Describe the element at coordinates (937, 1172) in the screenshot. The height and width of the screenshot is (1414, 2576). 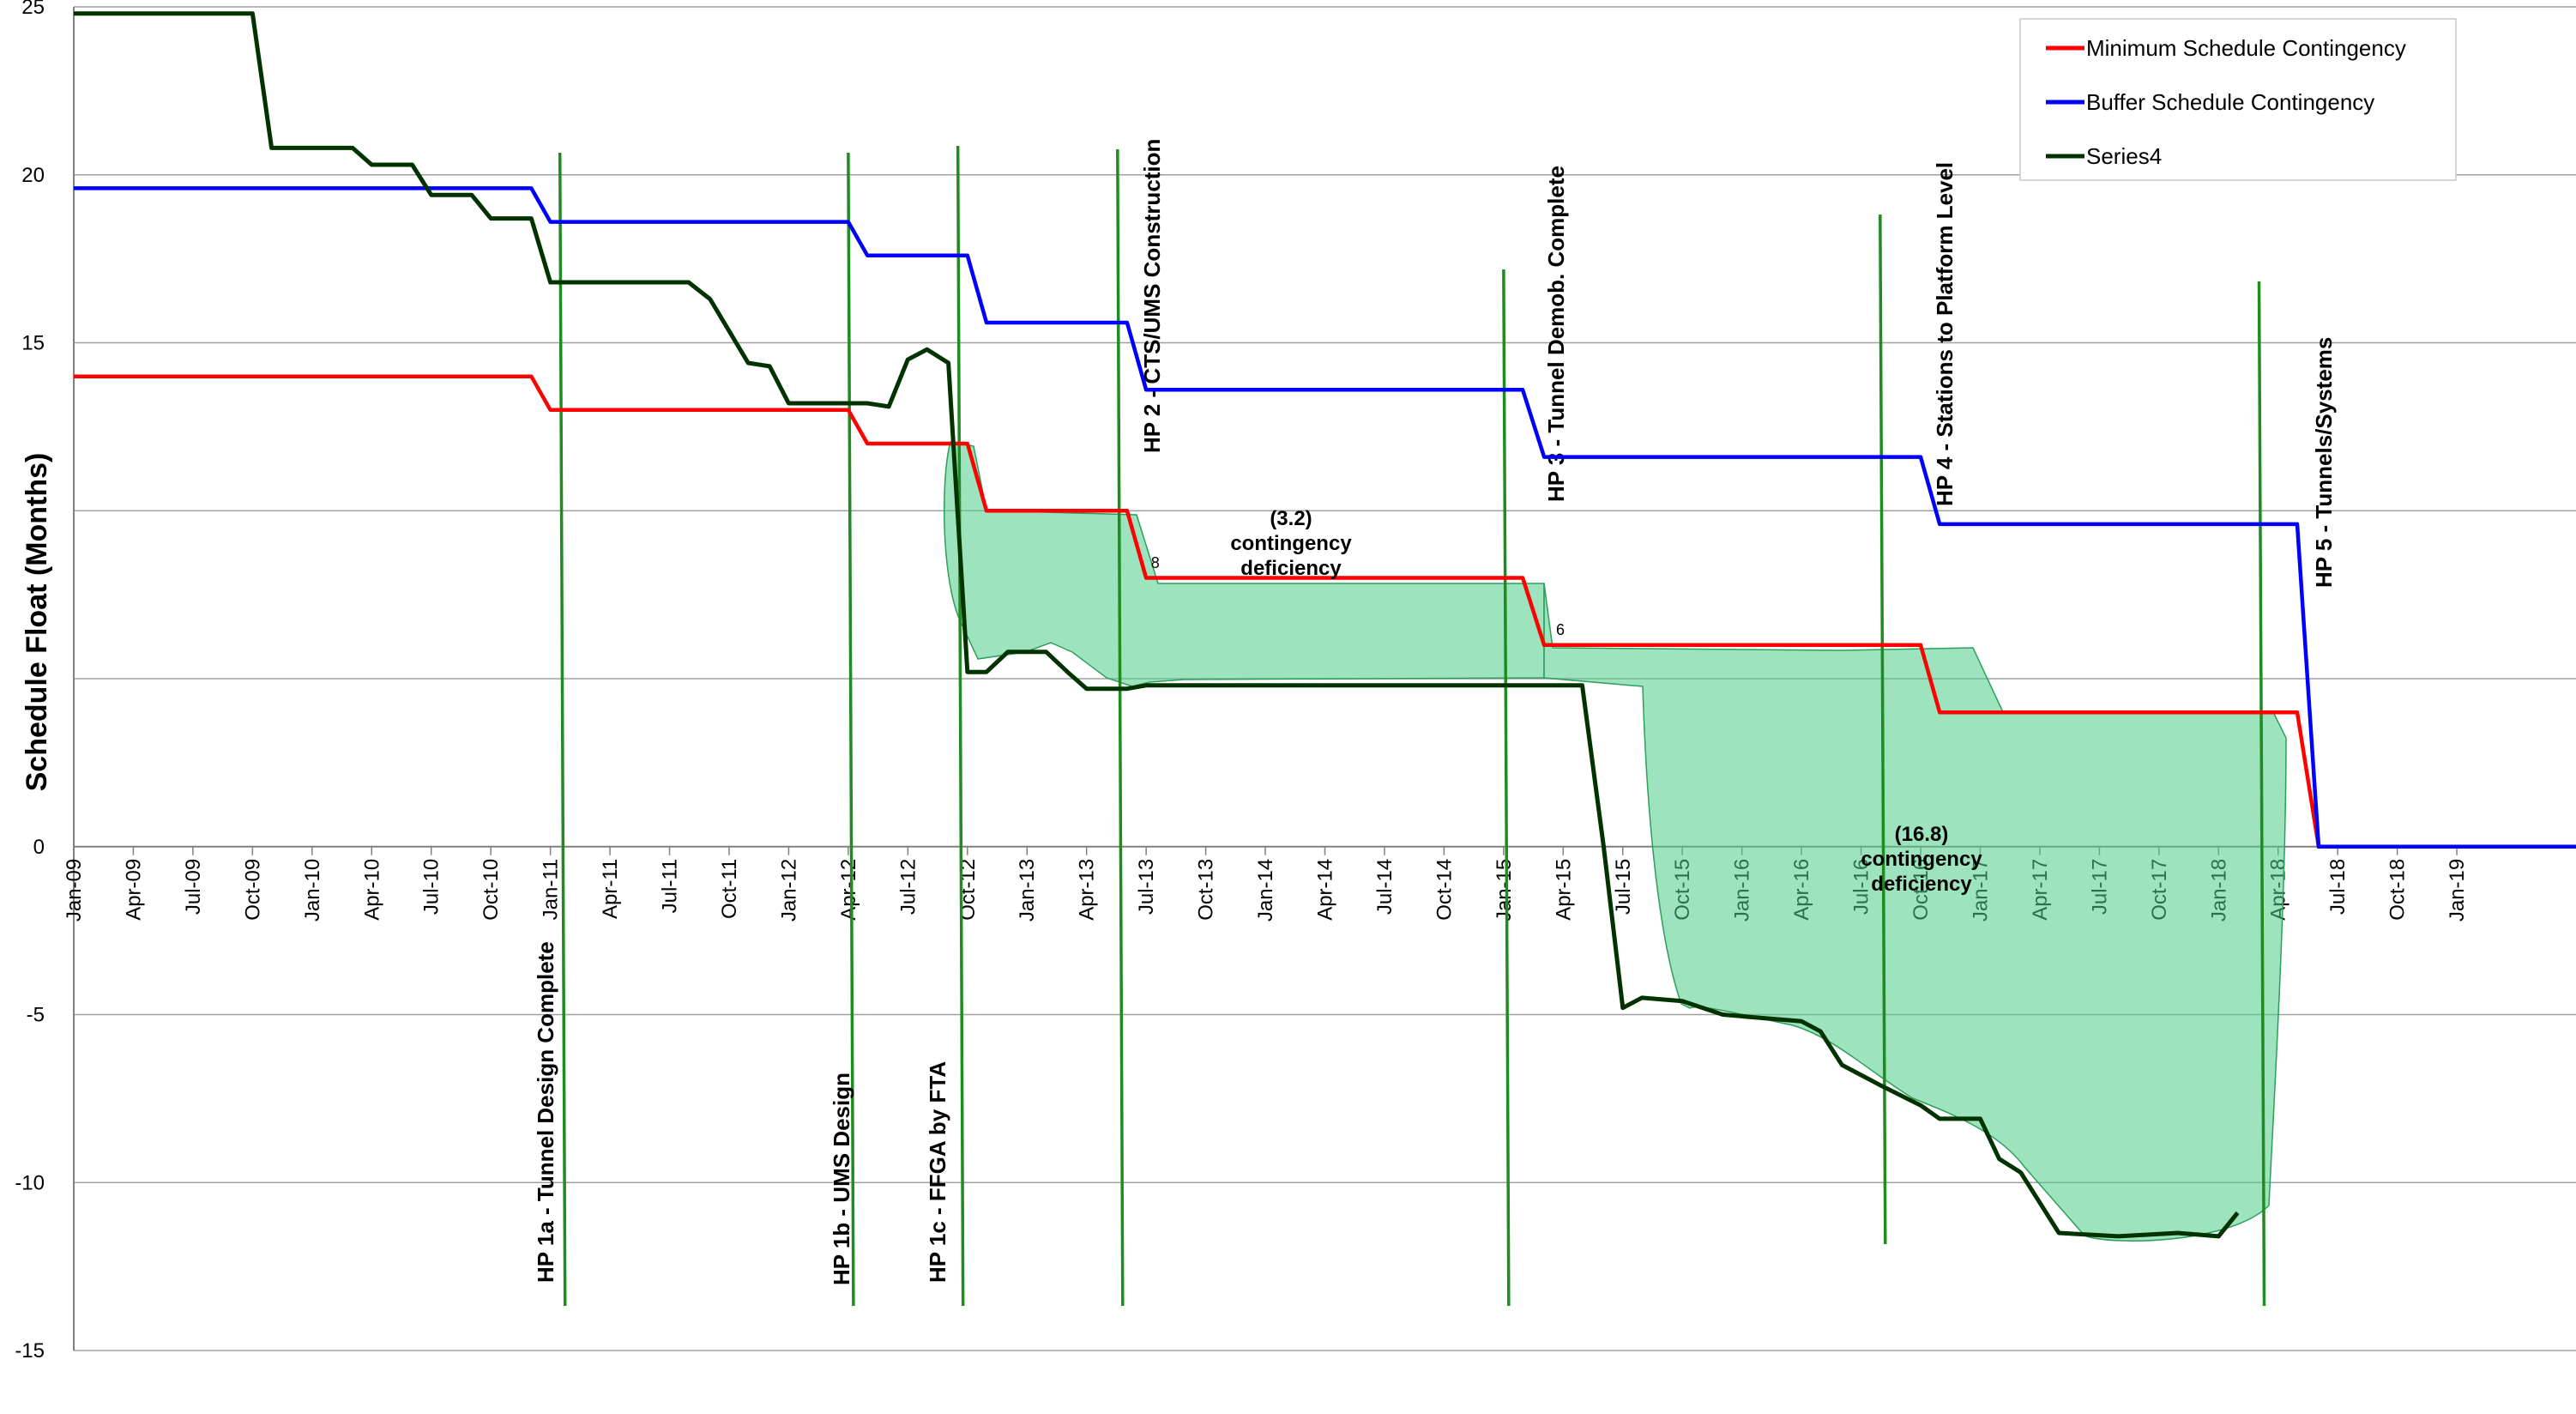
I see `milestone-label: HP 1c - FFGA by FTA` at that location.